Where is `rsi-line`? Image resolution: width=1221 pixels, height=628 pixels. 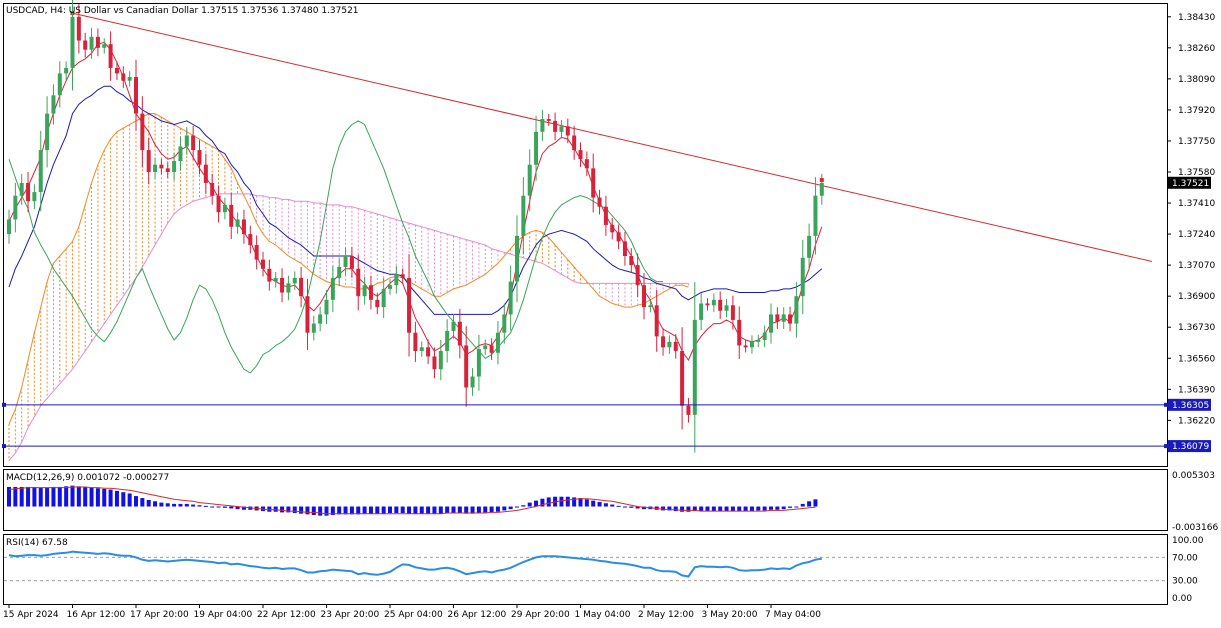
rsi-line is located at coordinates (415, 564).